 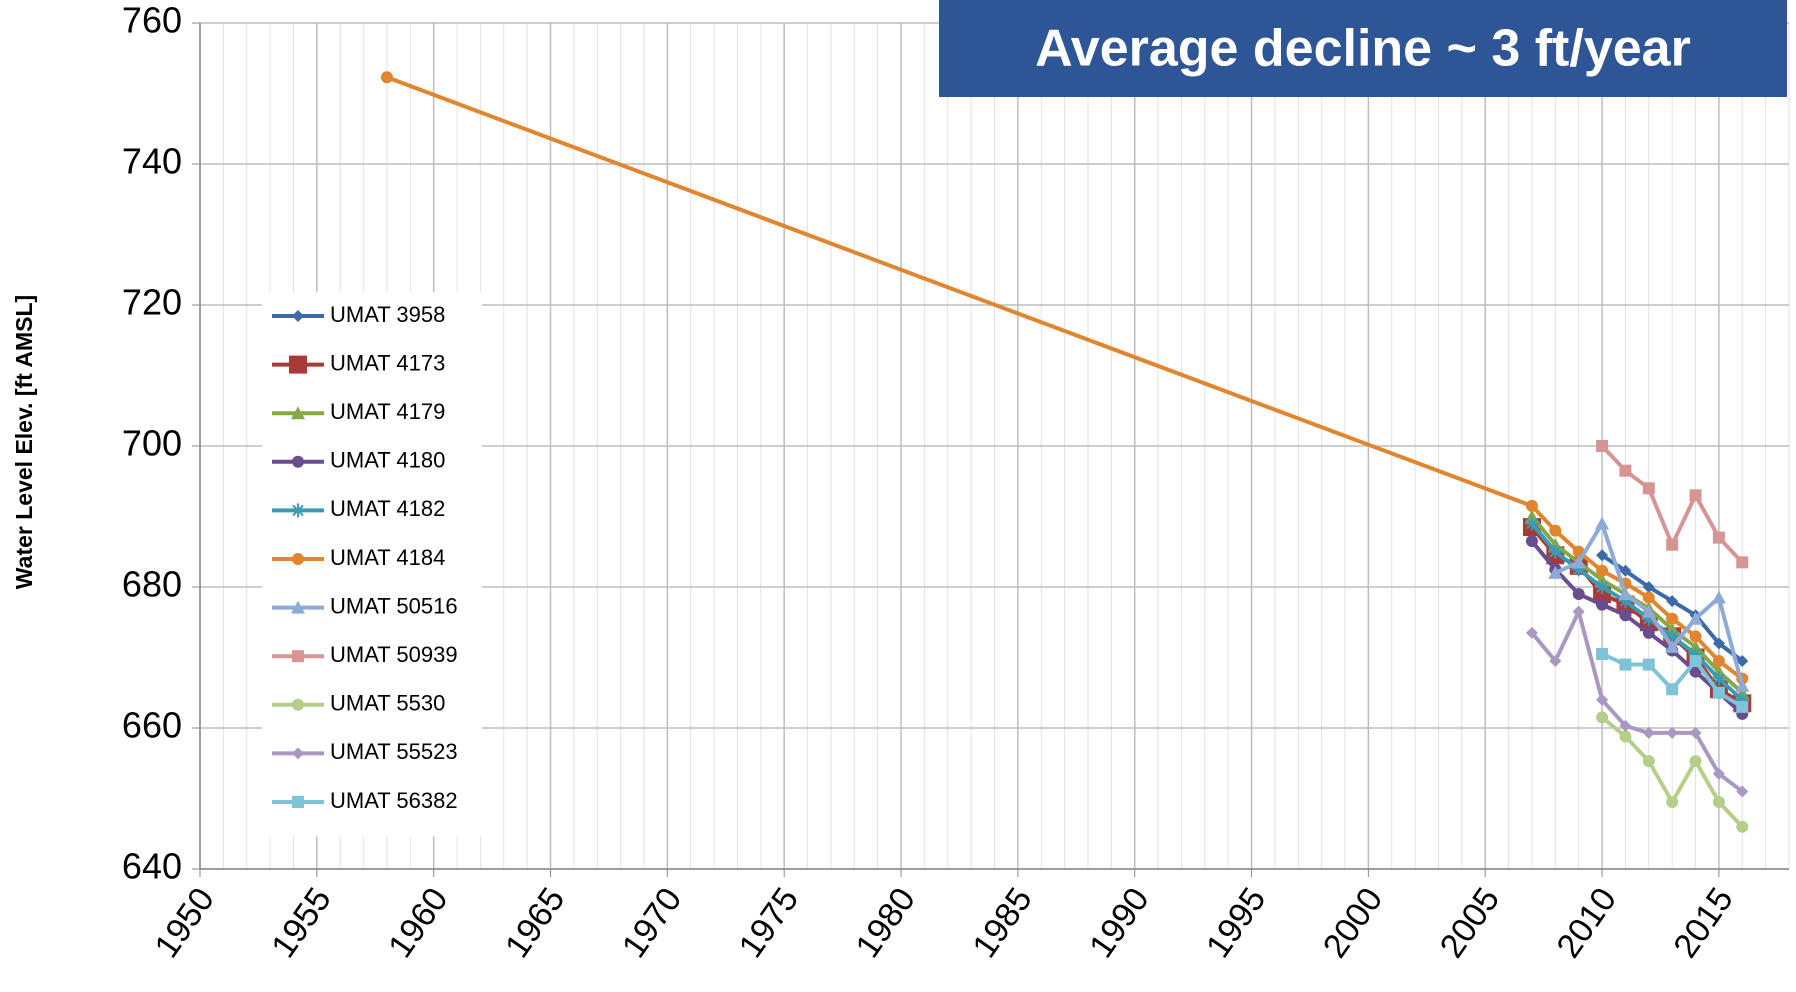 What do you see at coordinates (1236, 923) in the screenshot?
I see `x-tick-label: 1995` at bounding box center [1236, 923].